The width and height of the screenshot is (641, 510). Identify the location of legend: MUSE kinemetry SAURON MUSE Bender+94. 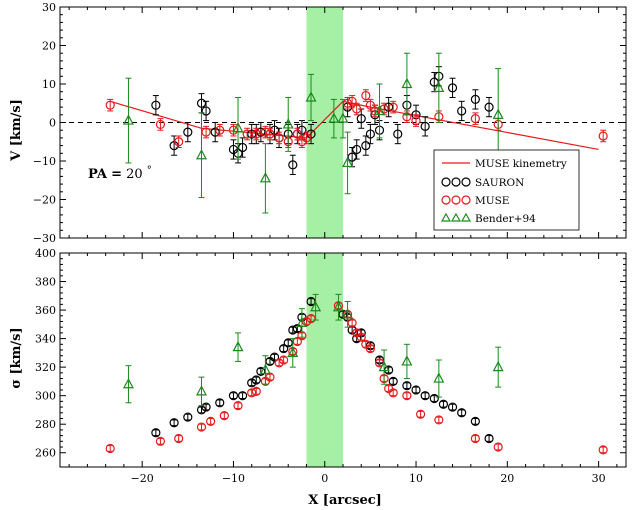
(506, 190).